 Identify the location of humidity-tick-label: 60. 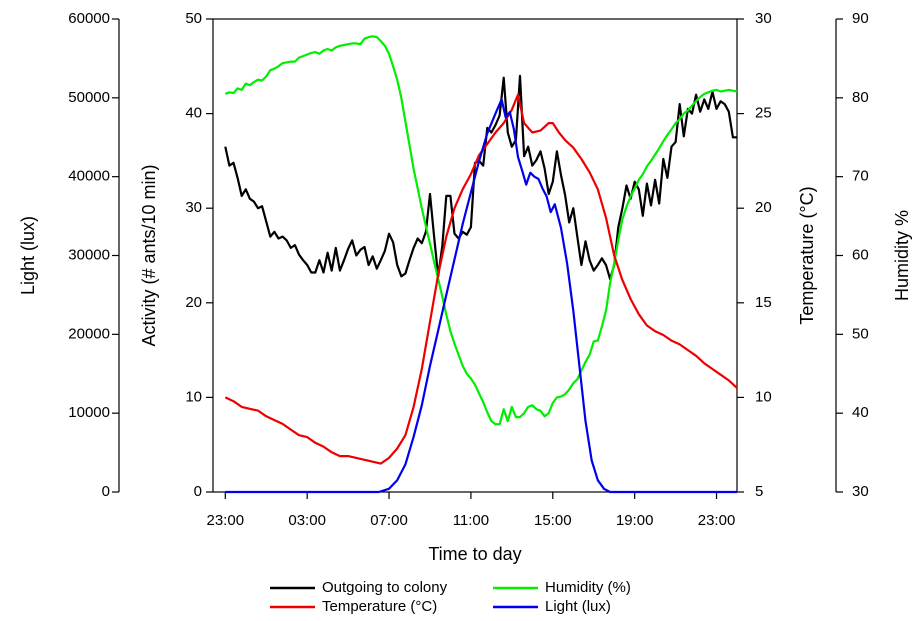
(860, 254).